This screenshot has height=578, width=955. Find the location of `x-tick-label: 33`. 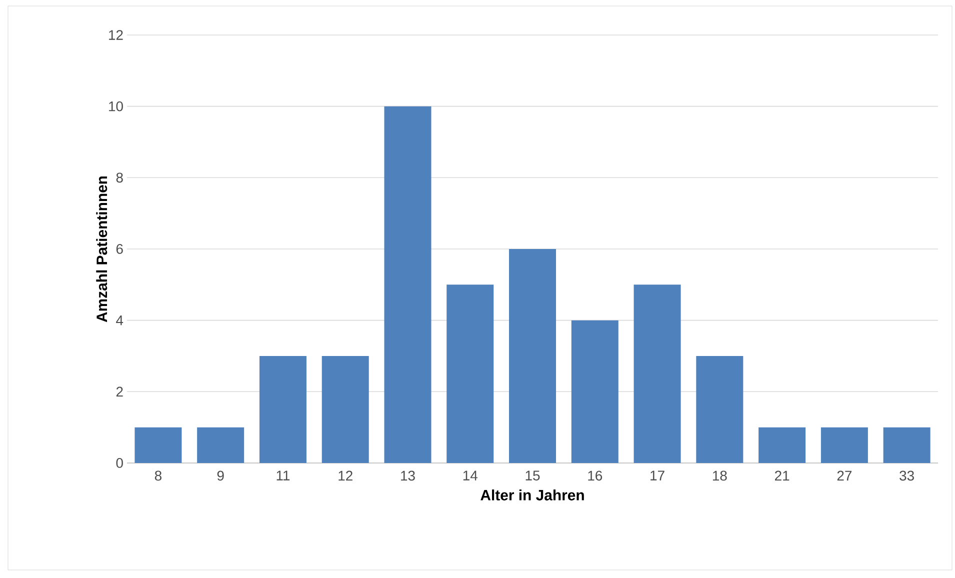

x-tick-label: 33 is located at coordinates (907, 475).